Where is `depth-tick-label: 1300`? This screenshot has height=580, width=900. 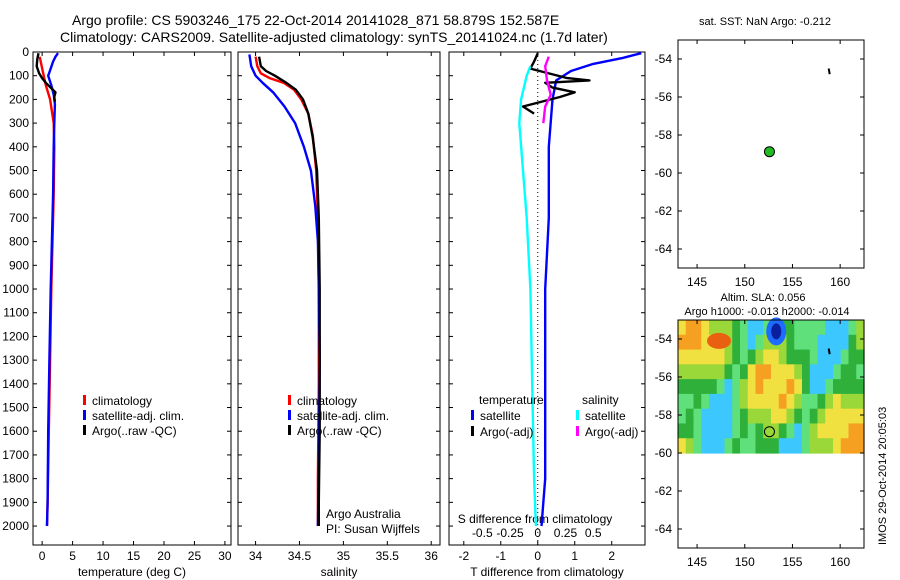
depth-tick-label: 1300 is located at coordinates (15, 360).